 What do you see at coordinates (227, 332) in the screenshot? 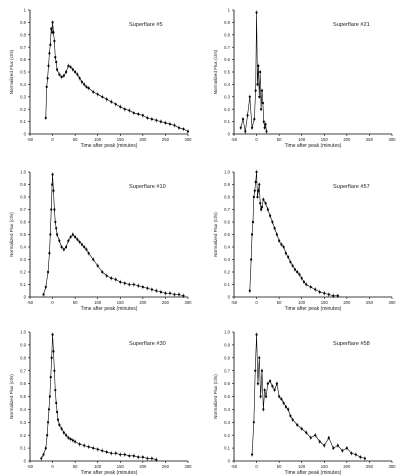
I see `y-tick-label: 1.0` at bounding box center [227, 332].